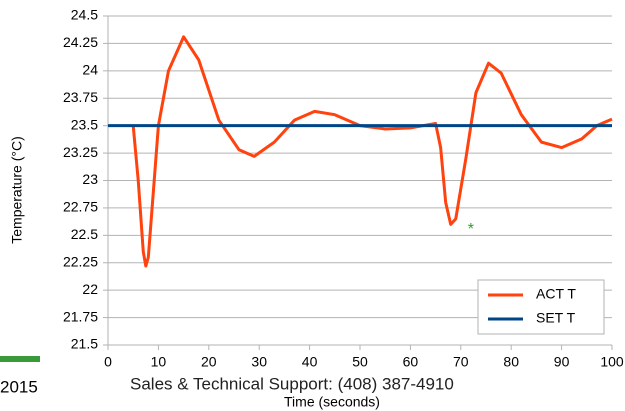 Image resolution: width=625 pixels, height=411 pixels. Describe the element at coordinates (80, 316) in the screenshot. I see `y-tick-label: 21.75` at that location.